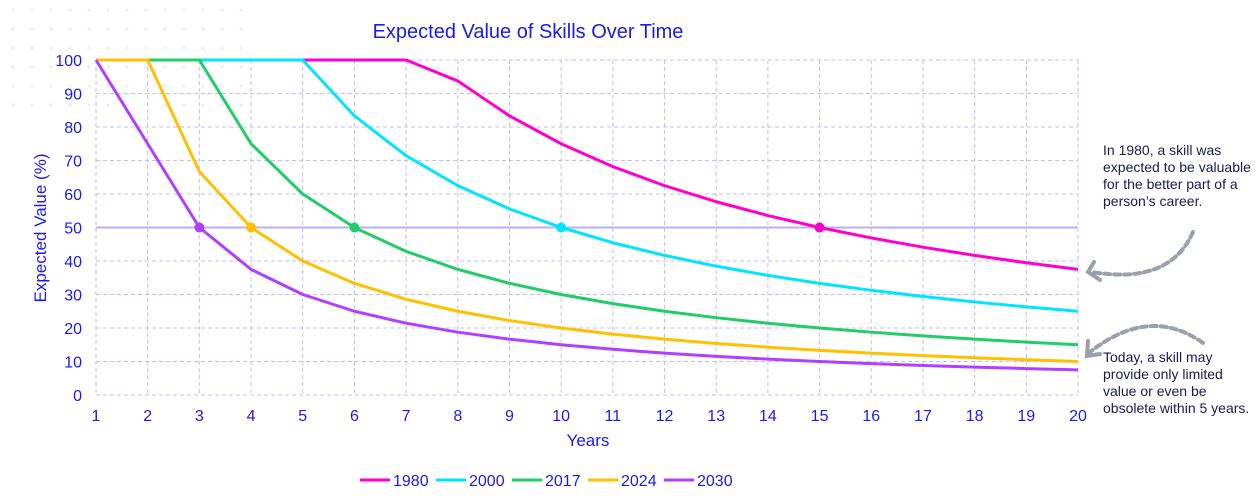 The width and height of the screenshot is (1255, 501). Describe the element at coordinates (73, 363) in the screenshot. I see `y-tick-label: 10` at that location.